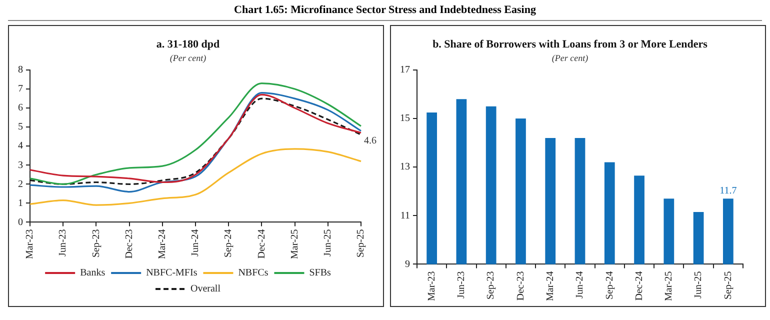 The image size is (770, 320). Describe the element at coordinates (20, 146) in the screenshot. I see `y-tick-label: 4` at that location.